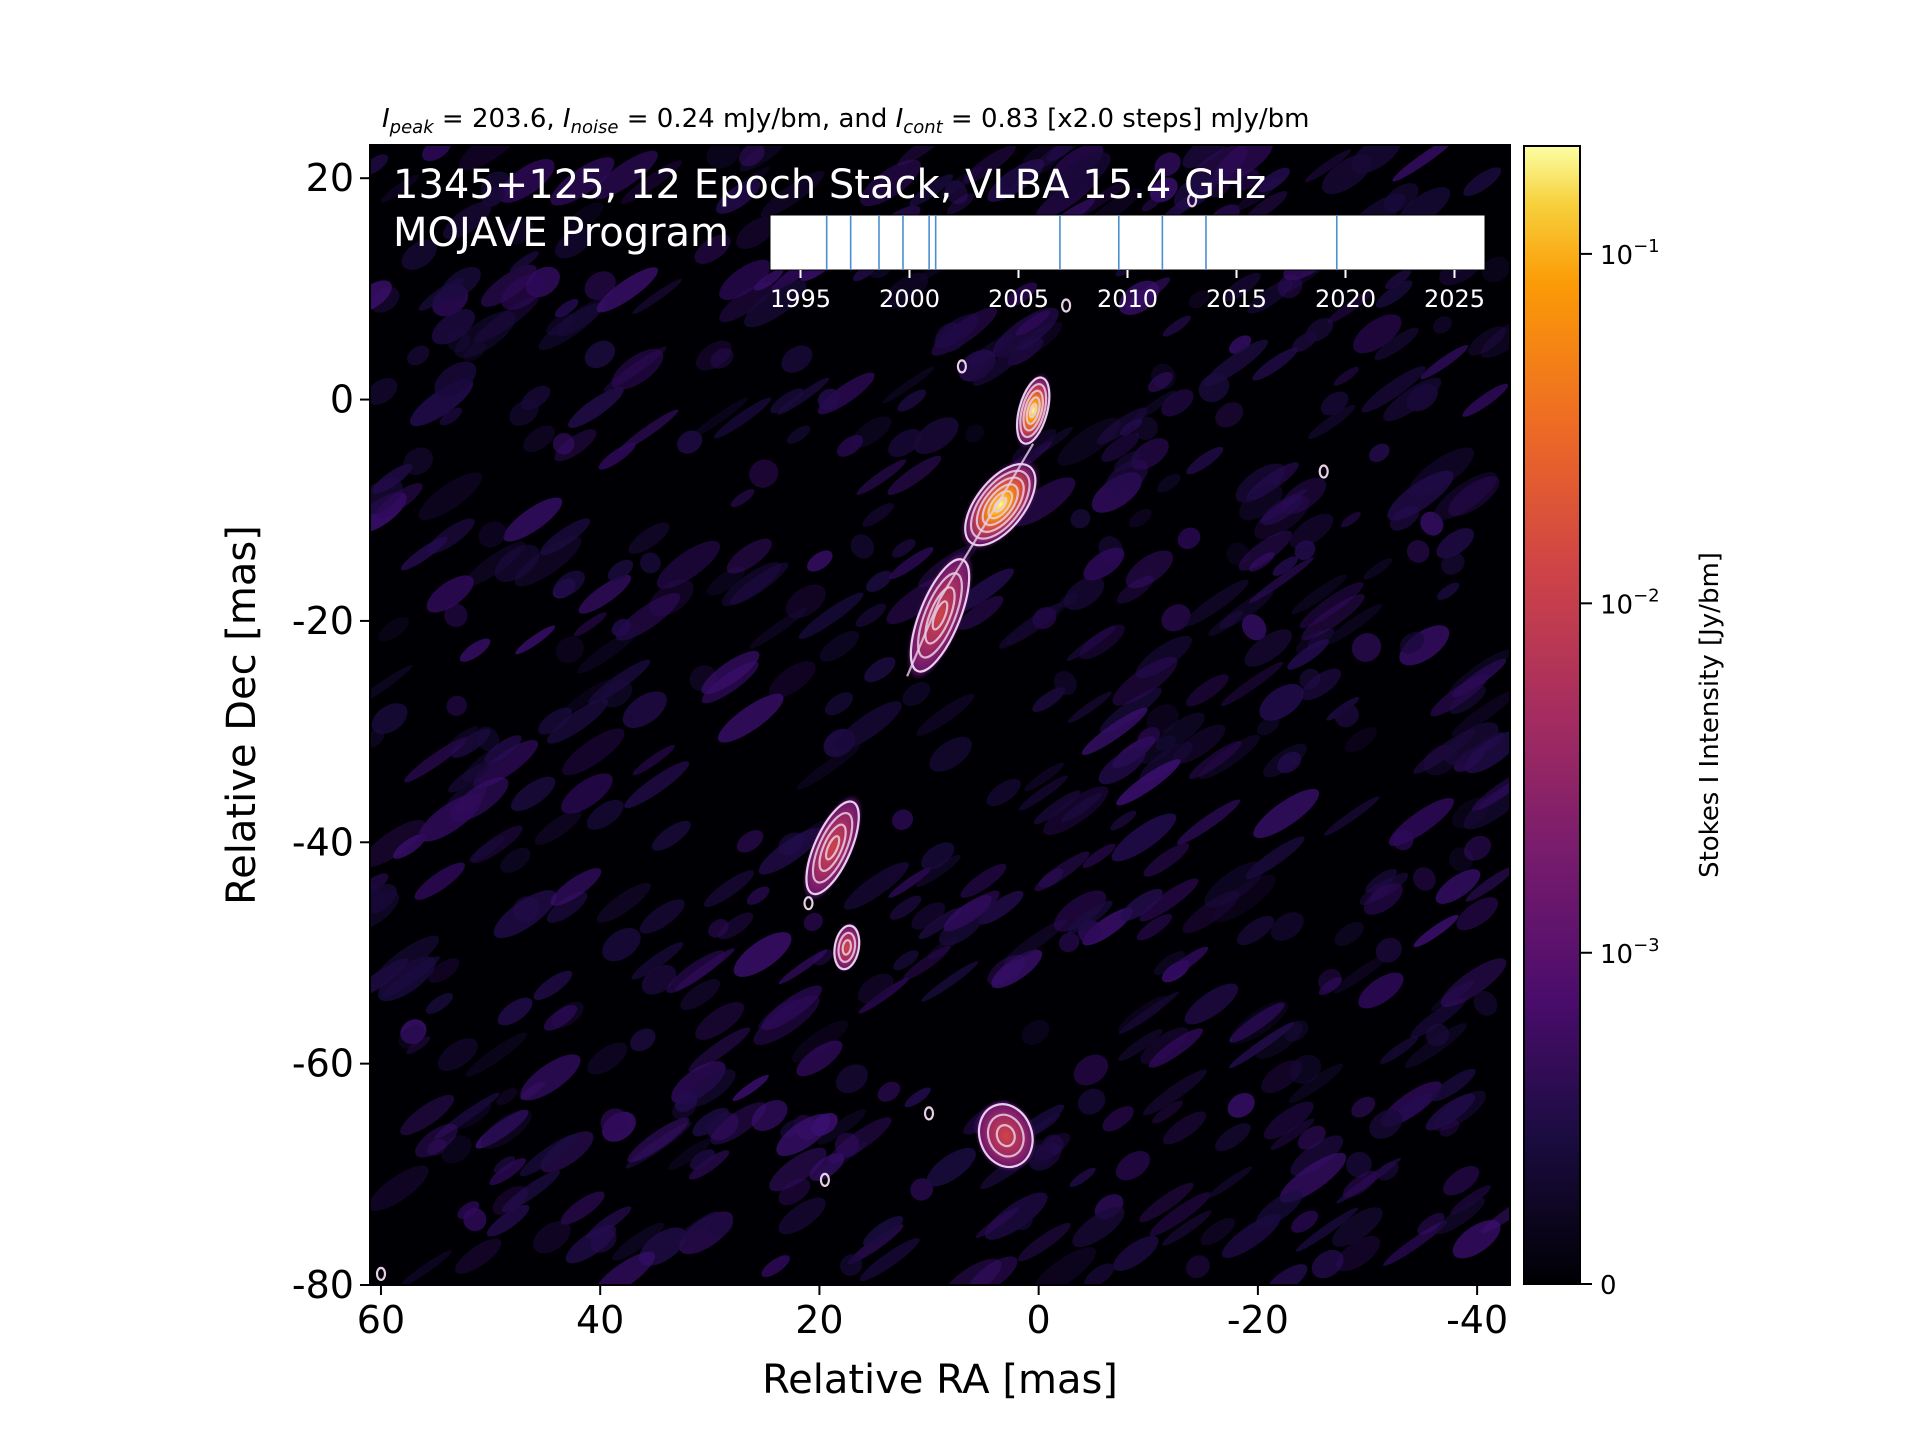  What do you see at coordinates (832, 848) in the screenshot?
I see `contour-knot-b` at bounding box center [832, 848].